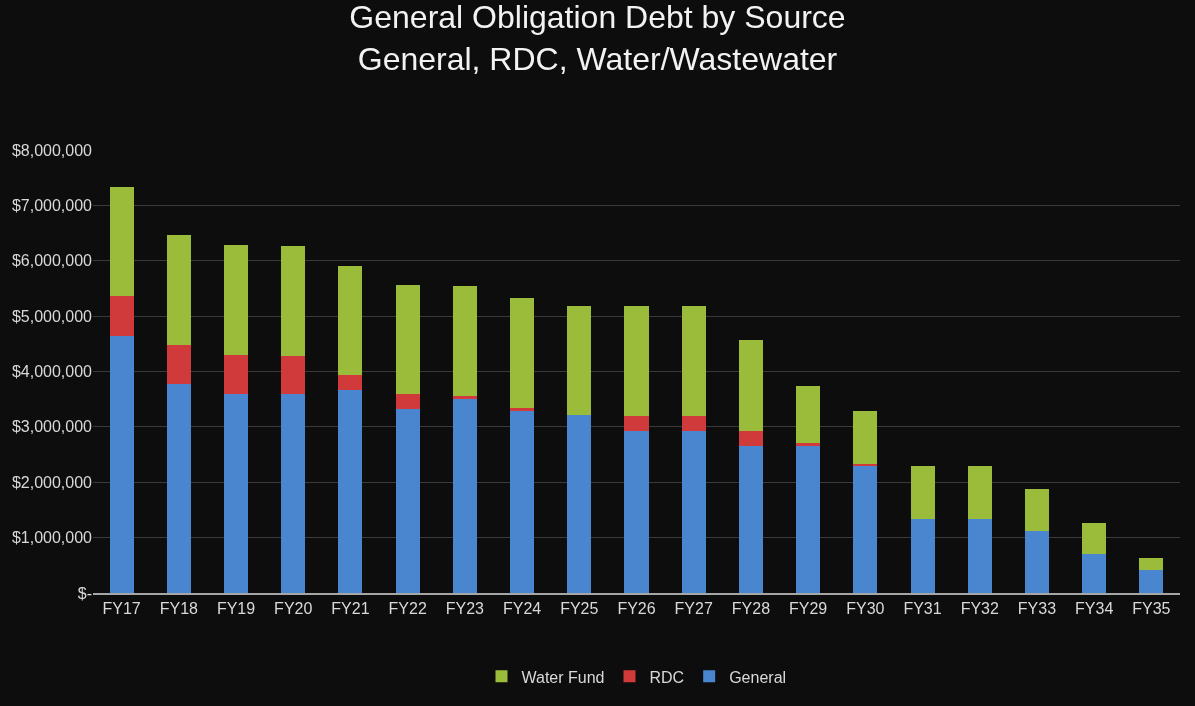 The width and height of the screenshot is (1195, 706). I want to click on x-tick-label: FY31, so click(922, 609).